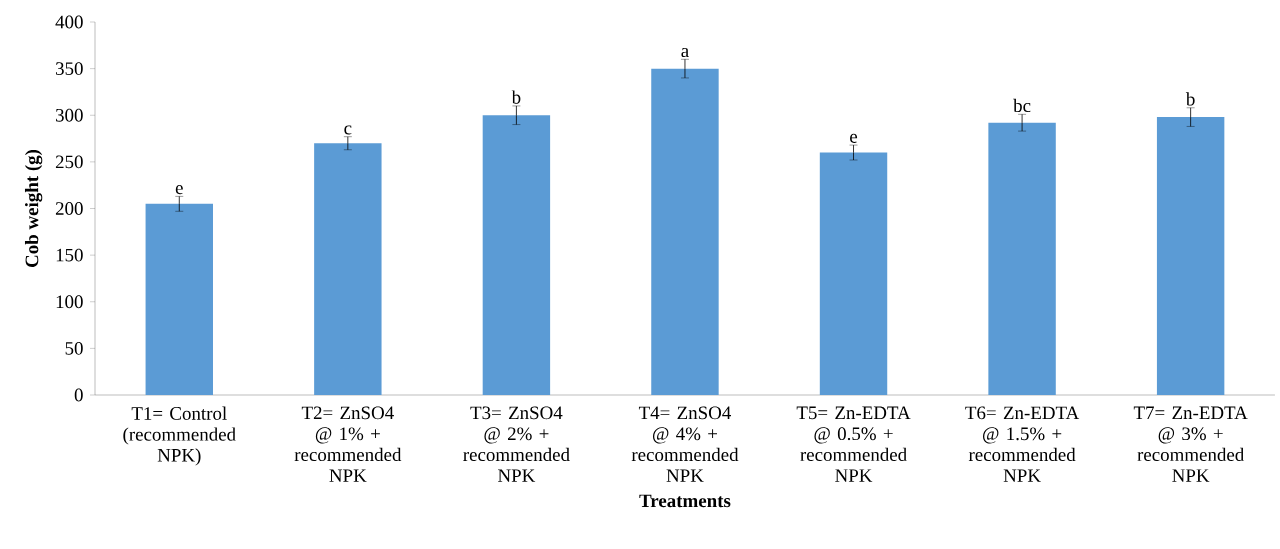 The height and width of the screenshot is (549, 1280). What do you see at coordinates (685, 444) in the screenshot?
I see `x-tick-label: T4= ZnSO4 @ 4% + recommended NPK` at bounding box center [685, 444].